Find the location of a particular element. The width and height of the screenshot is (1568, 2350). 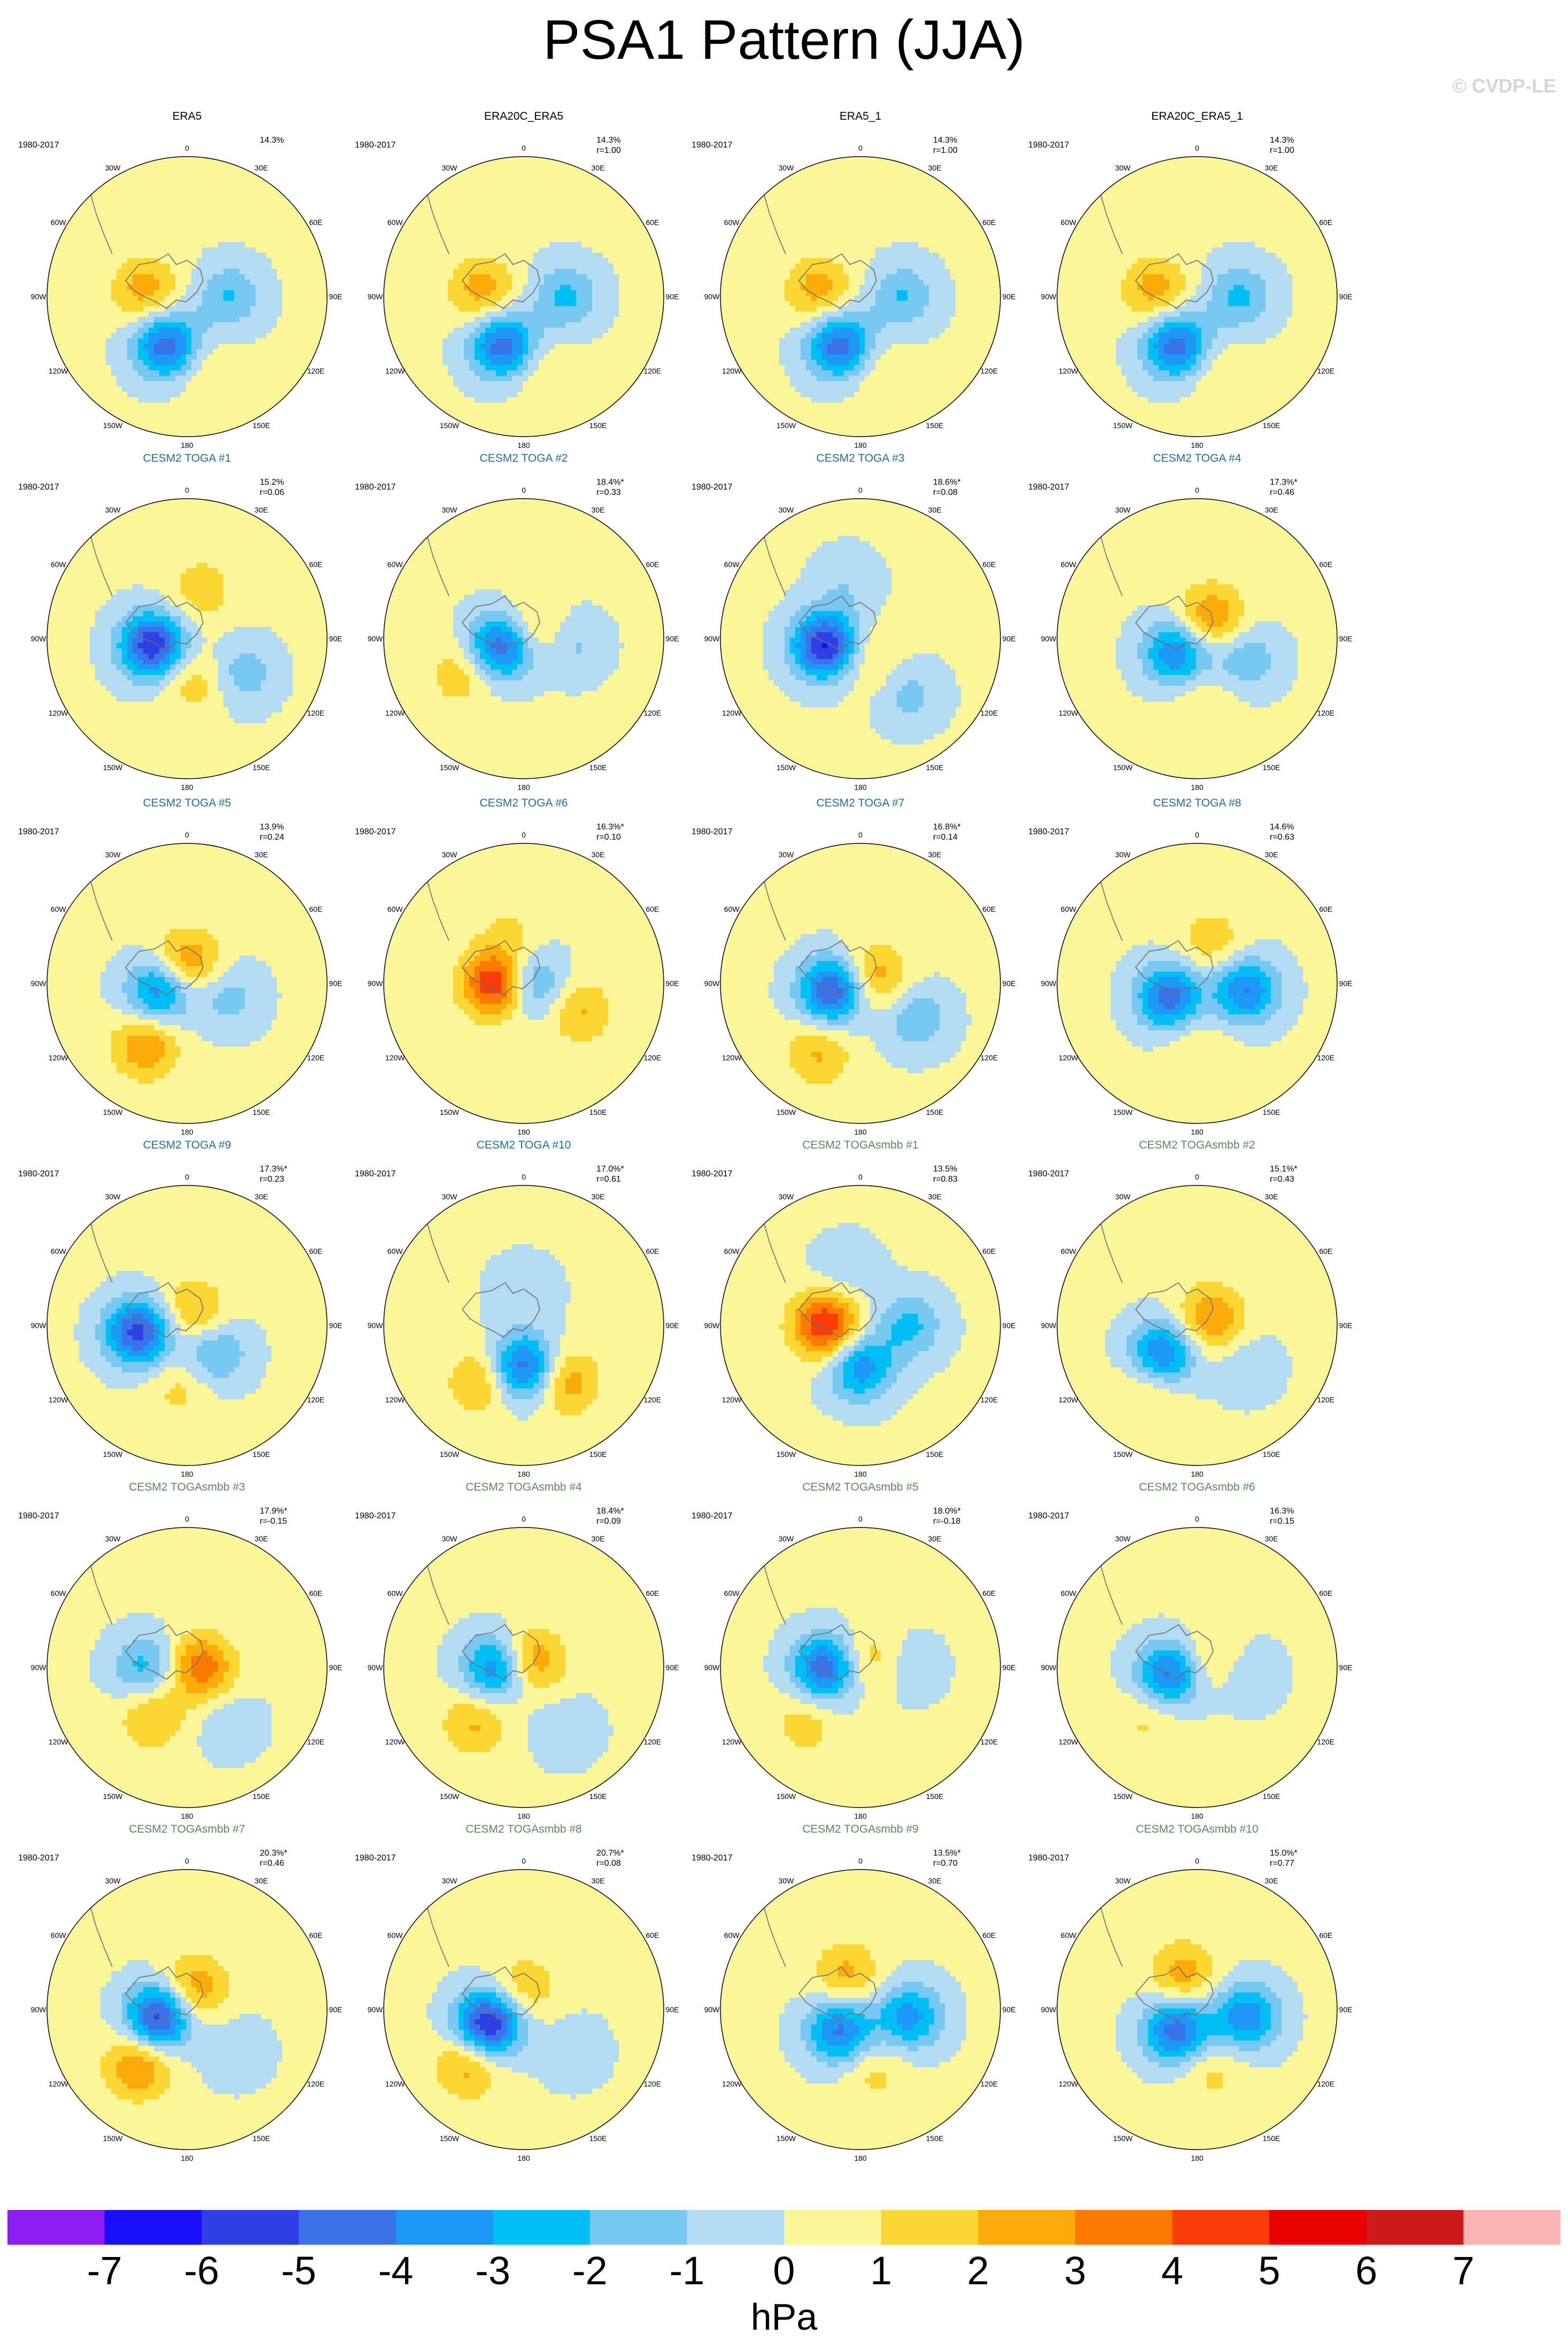

panel-title: ERA5_1 is located at coordinates (860, 117).